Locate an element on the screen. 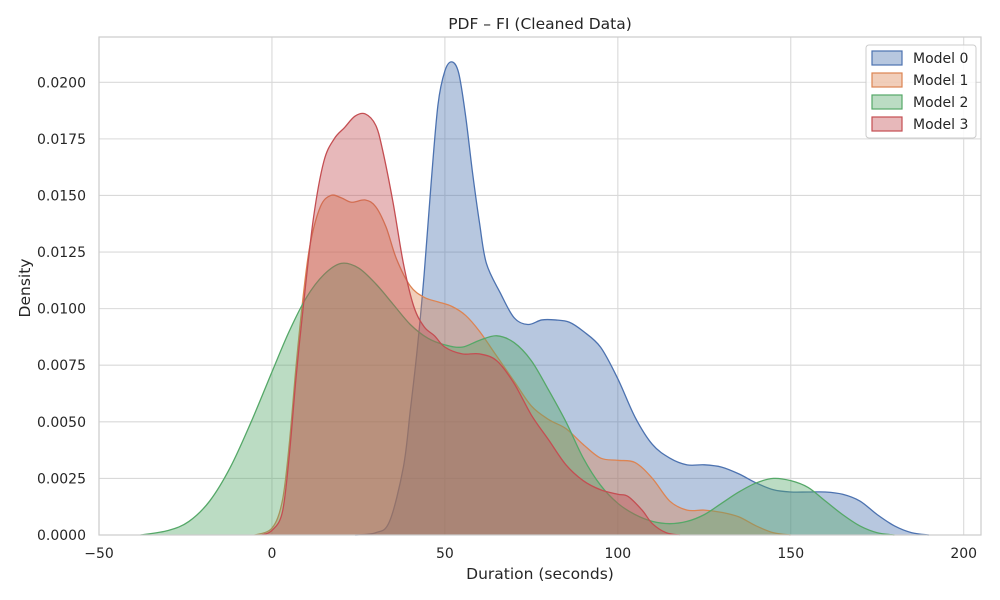 The image size is (1000, 600). y-tick-label: 0.0050 is located at coordinates (61, 423).